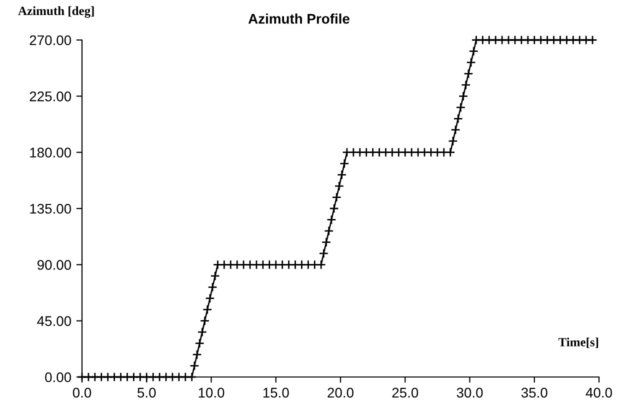 This screenshot has width=619, height=413. Describe the element at coordinates (51, 209) in the screenshot. I see `y-tick-label: 135.00` at that location.